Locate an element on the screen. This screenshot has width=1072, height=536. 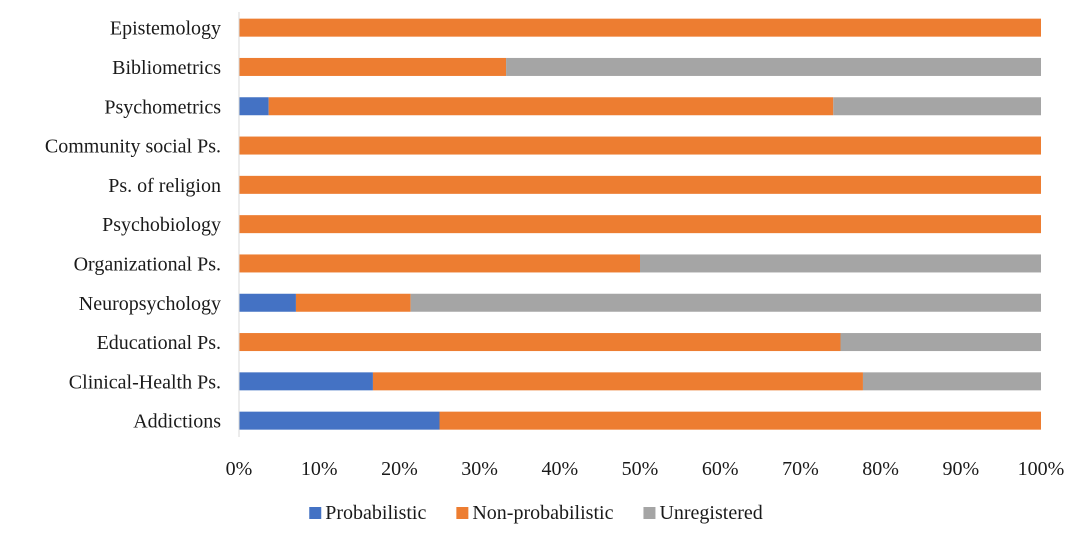
category-label: Addictions is located at coordinates (177, 422).